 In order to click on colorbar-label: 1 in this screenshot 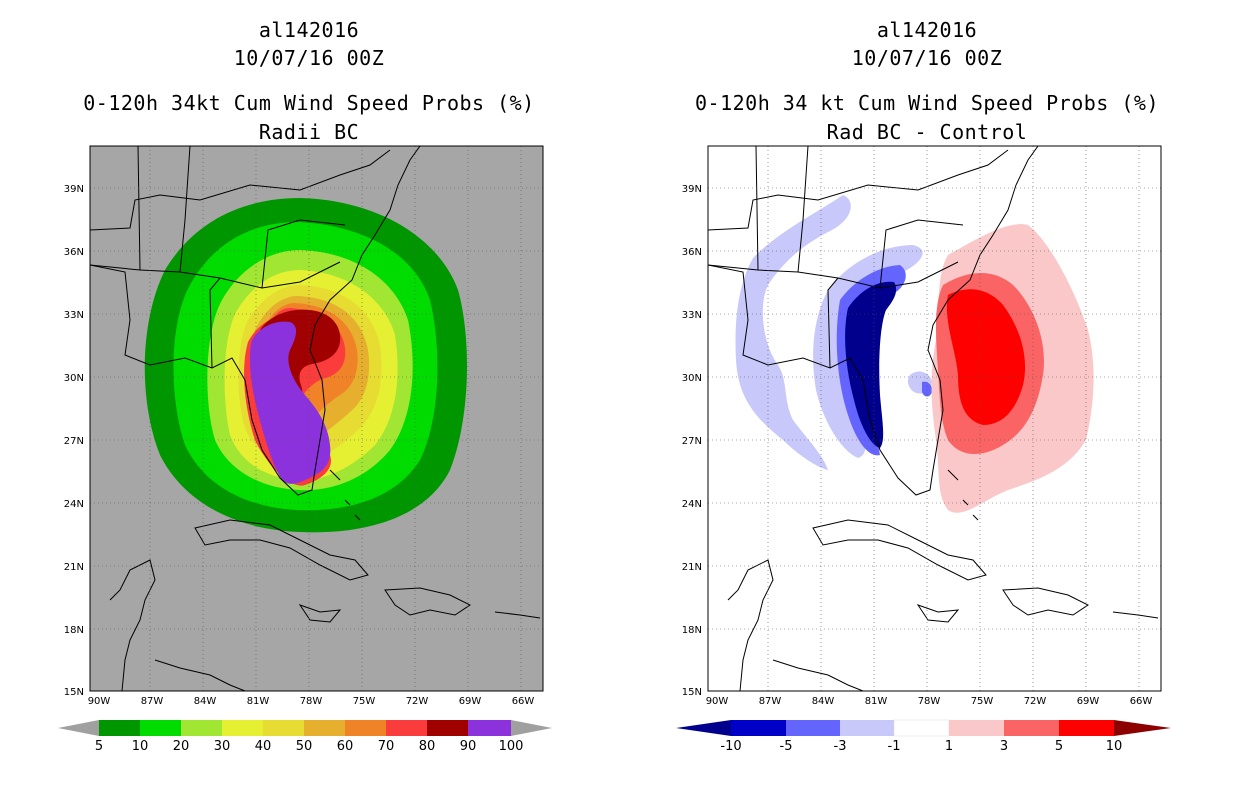, I will do `click(949, 746)`.